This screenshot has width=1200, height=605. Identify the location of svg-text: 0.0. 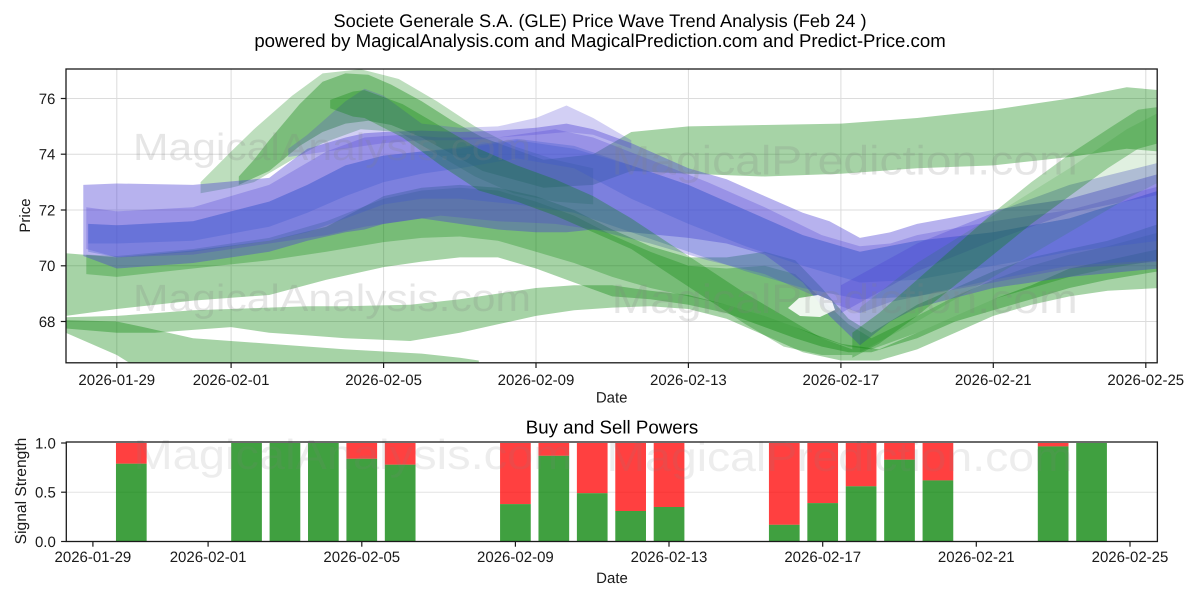
(45, 542).